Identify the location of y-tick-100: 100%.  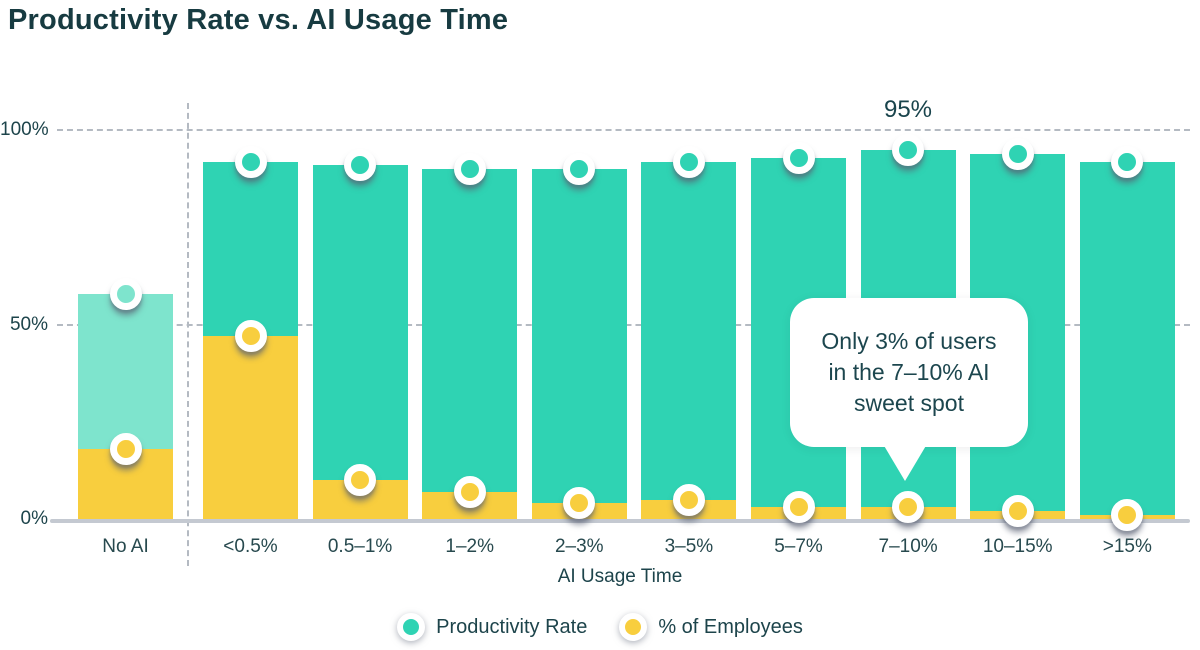
(24, 129).